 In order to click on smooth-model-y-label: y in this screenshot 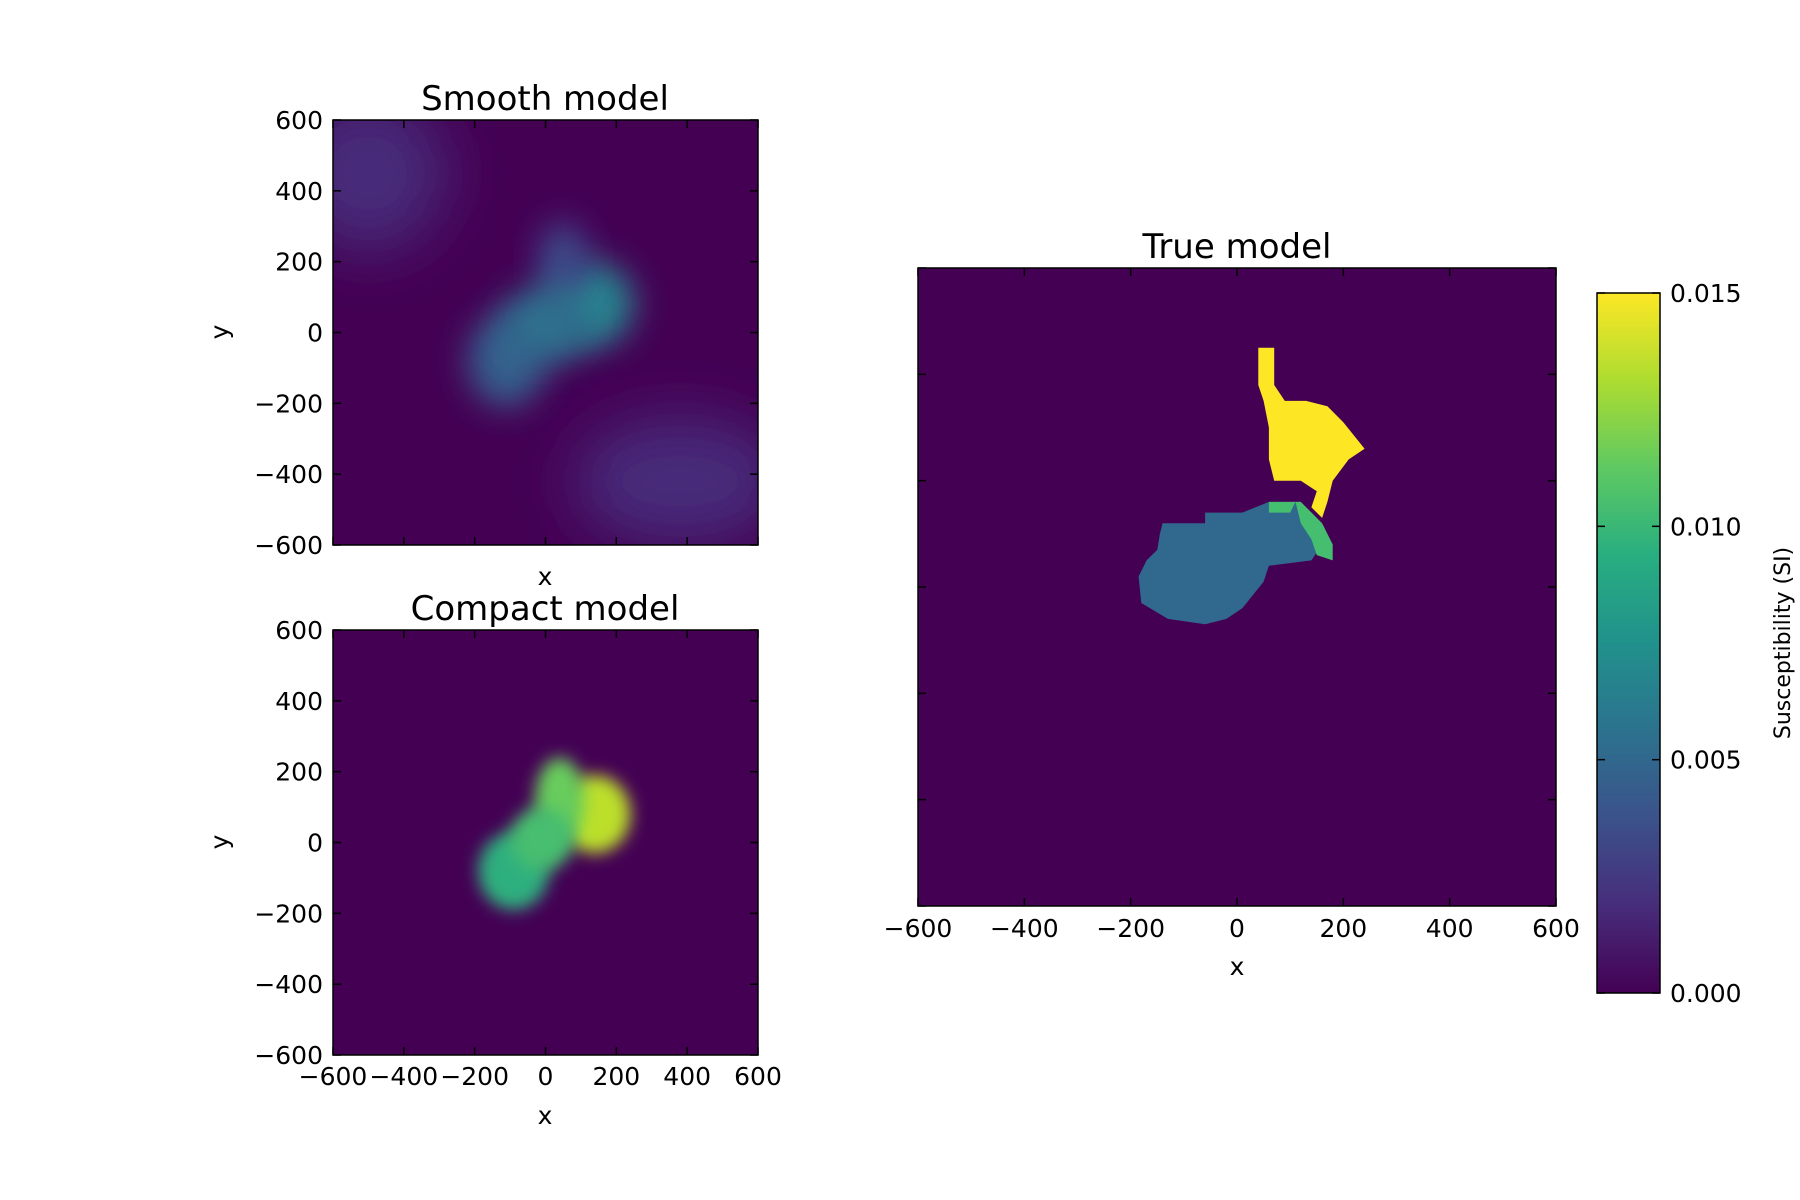, I will do `click(219, 331)`.